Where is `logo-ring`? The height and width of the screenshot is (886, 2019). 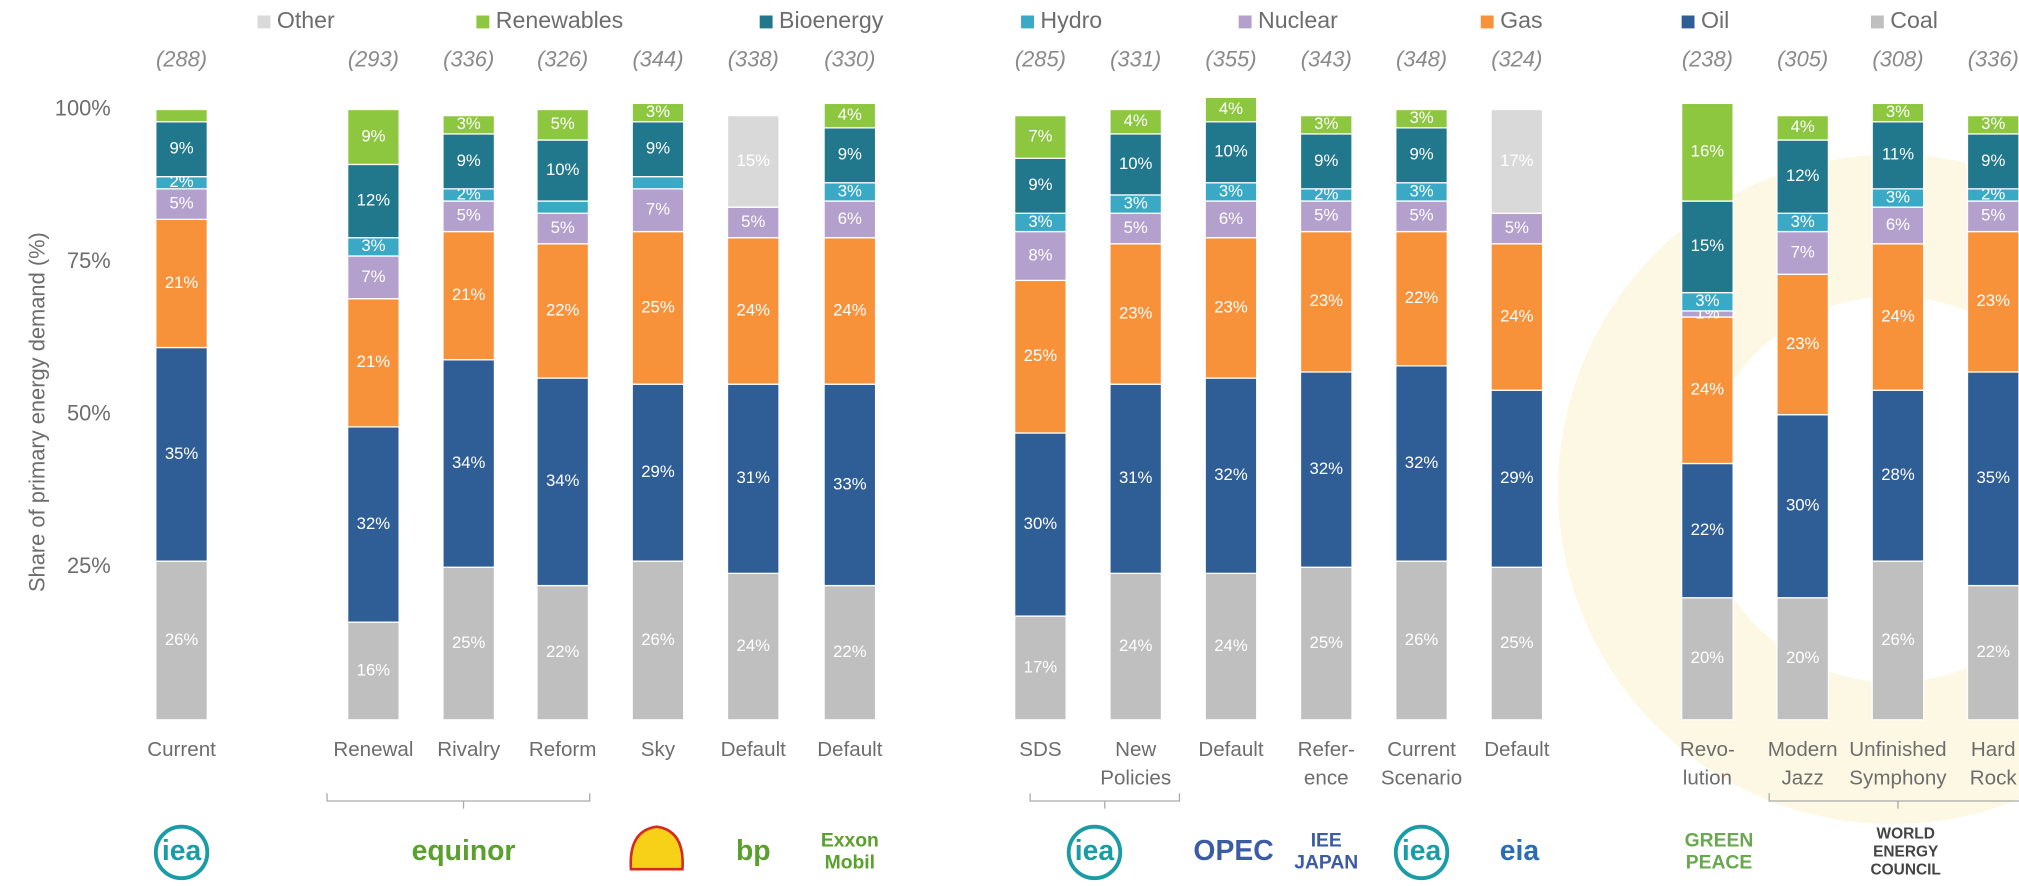
logo-ring is located at coordinates (1094, 852).